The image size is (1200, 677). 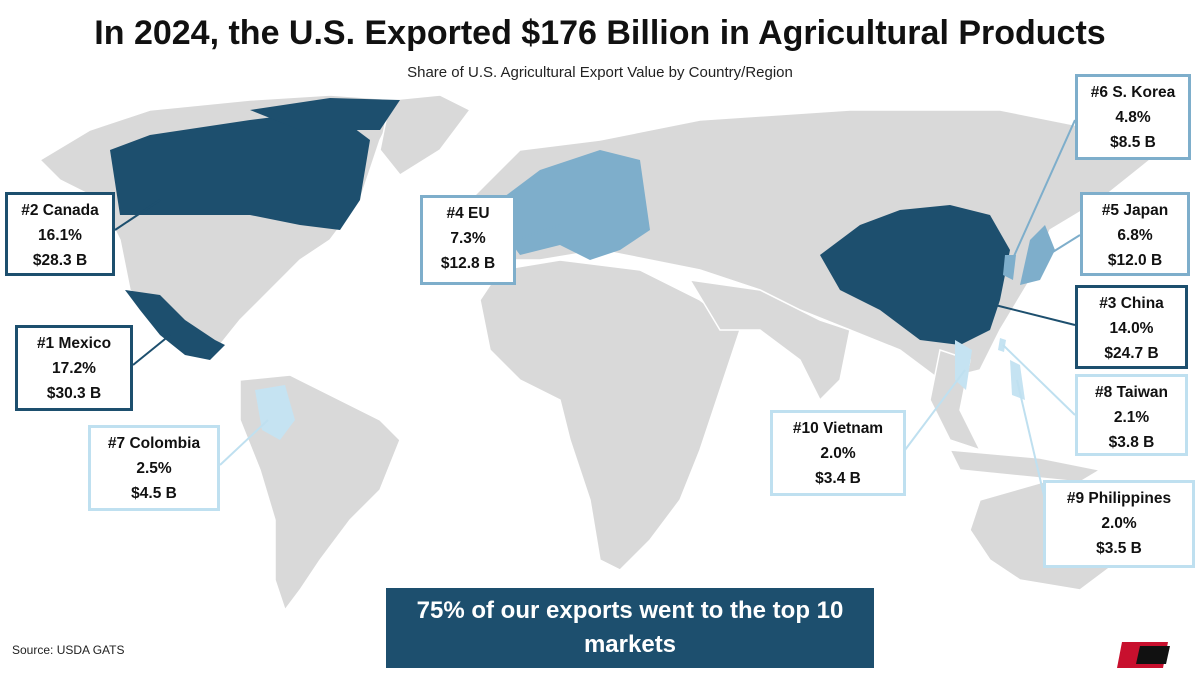 What do you see at coordinates (68, 650) in the screenshot?
I see `source: Source: USDA GATS` at bounding box center [68, 650].